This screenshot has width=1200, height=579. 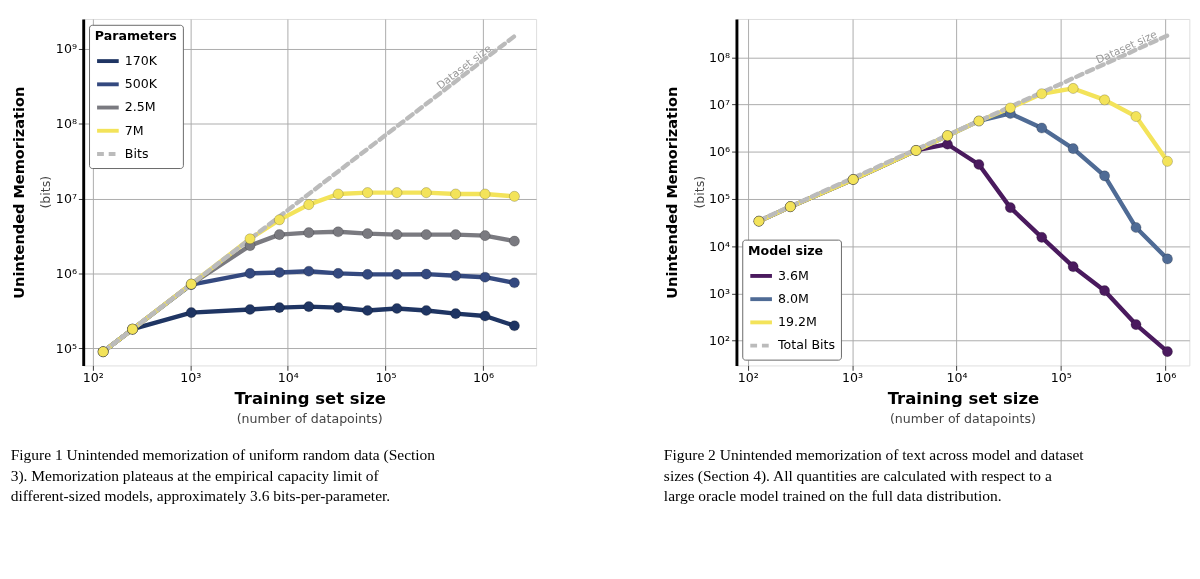 I want to click on legend-title: Parameters, so click(x=135, y=36).